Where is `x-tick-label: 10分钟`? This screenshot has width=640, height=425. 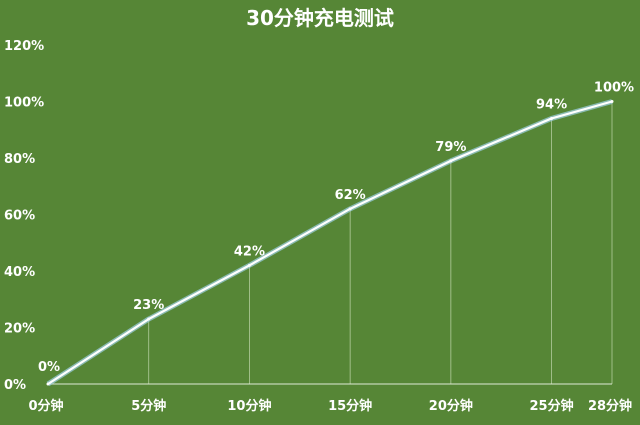
x-tick-label: 10分钟 is located at coordinates (249, 406).